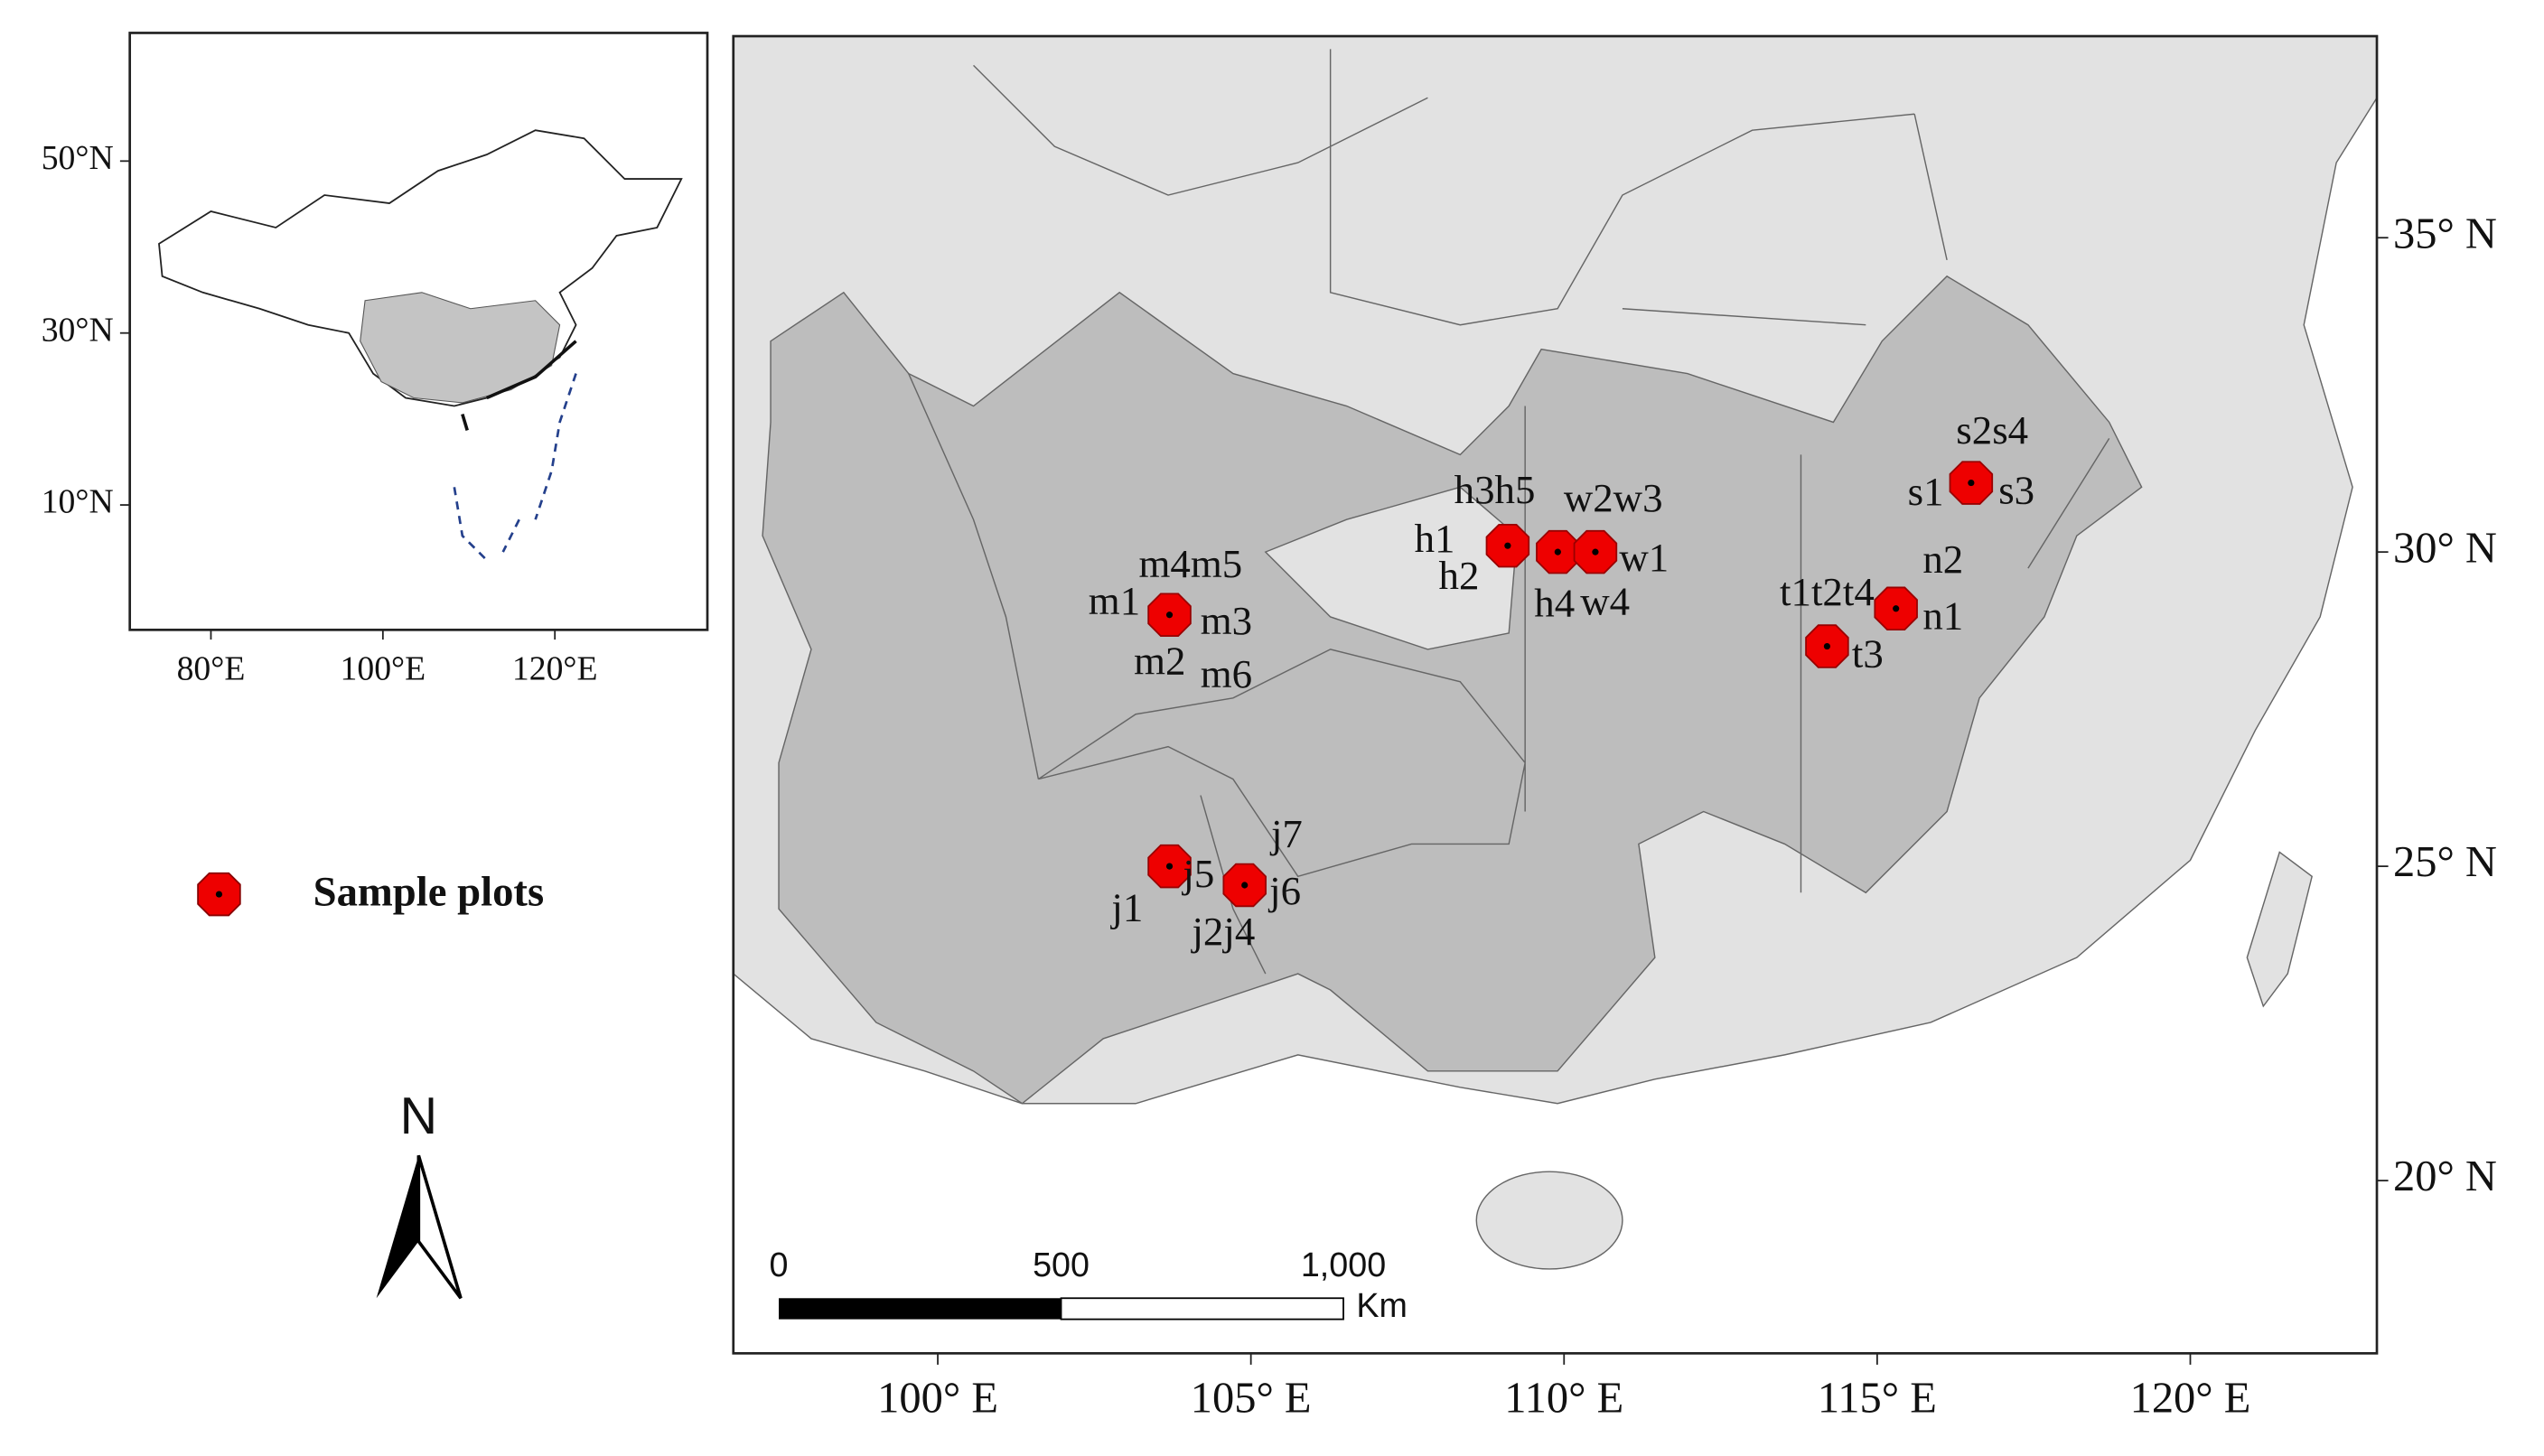  I want to click on inset-coast, so click(519, 385).